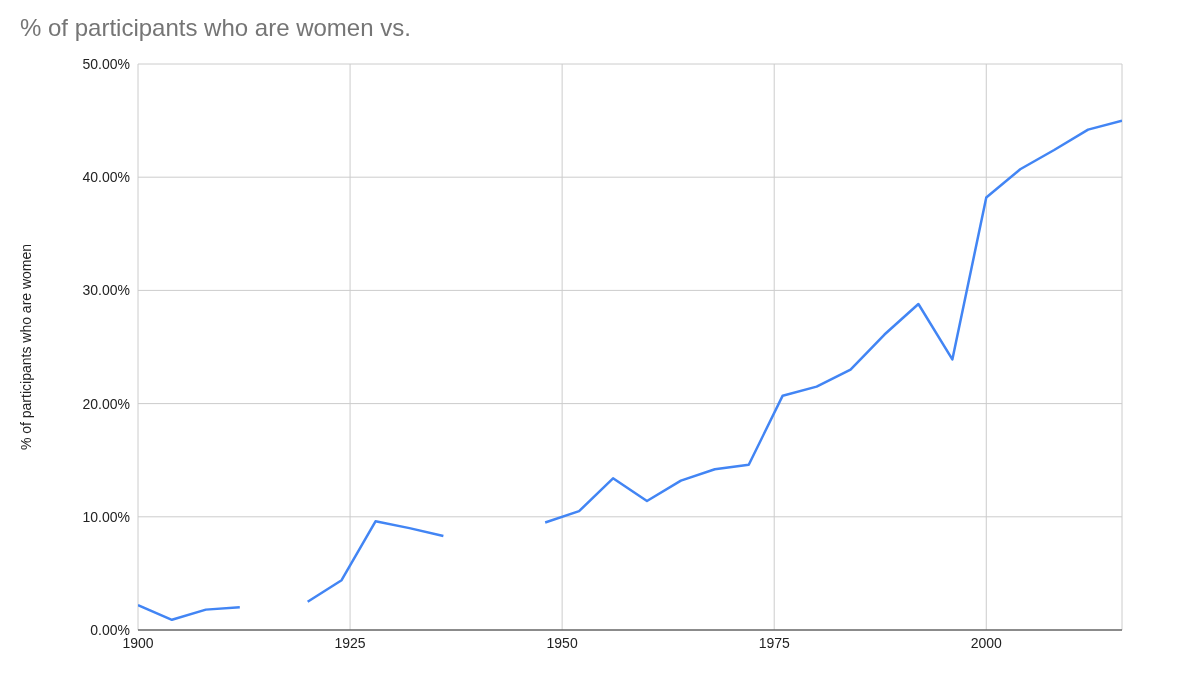  Describe the element at coordinates (106, 516) in the screenshot. I see `y-tick-label: 10.00%` at that location.